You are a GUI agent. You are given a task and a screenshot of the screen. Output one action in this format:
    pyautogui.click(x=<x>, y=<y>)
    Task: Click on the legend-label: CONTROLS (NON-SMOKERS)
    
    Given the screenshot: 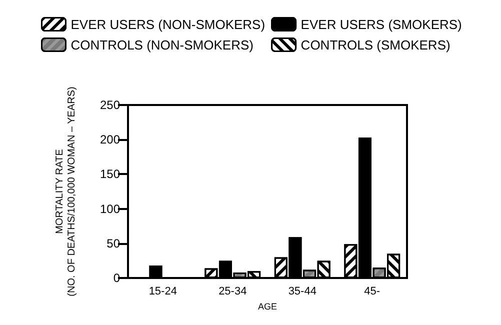 What is the action you would take?
    pyautogui.click(x=162, y=44)
    